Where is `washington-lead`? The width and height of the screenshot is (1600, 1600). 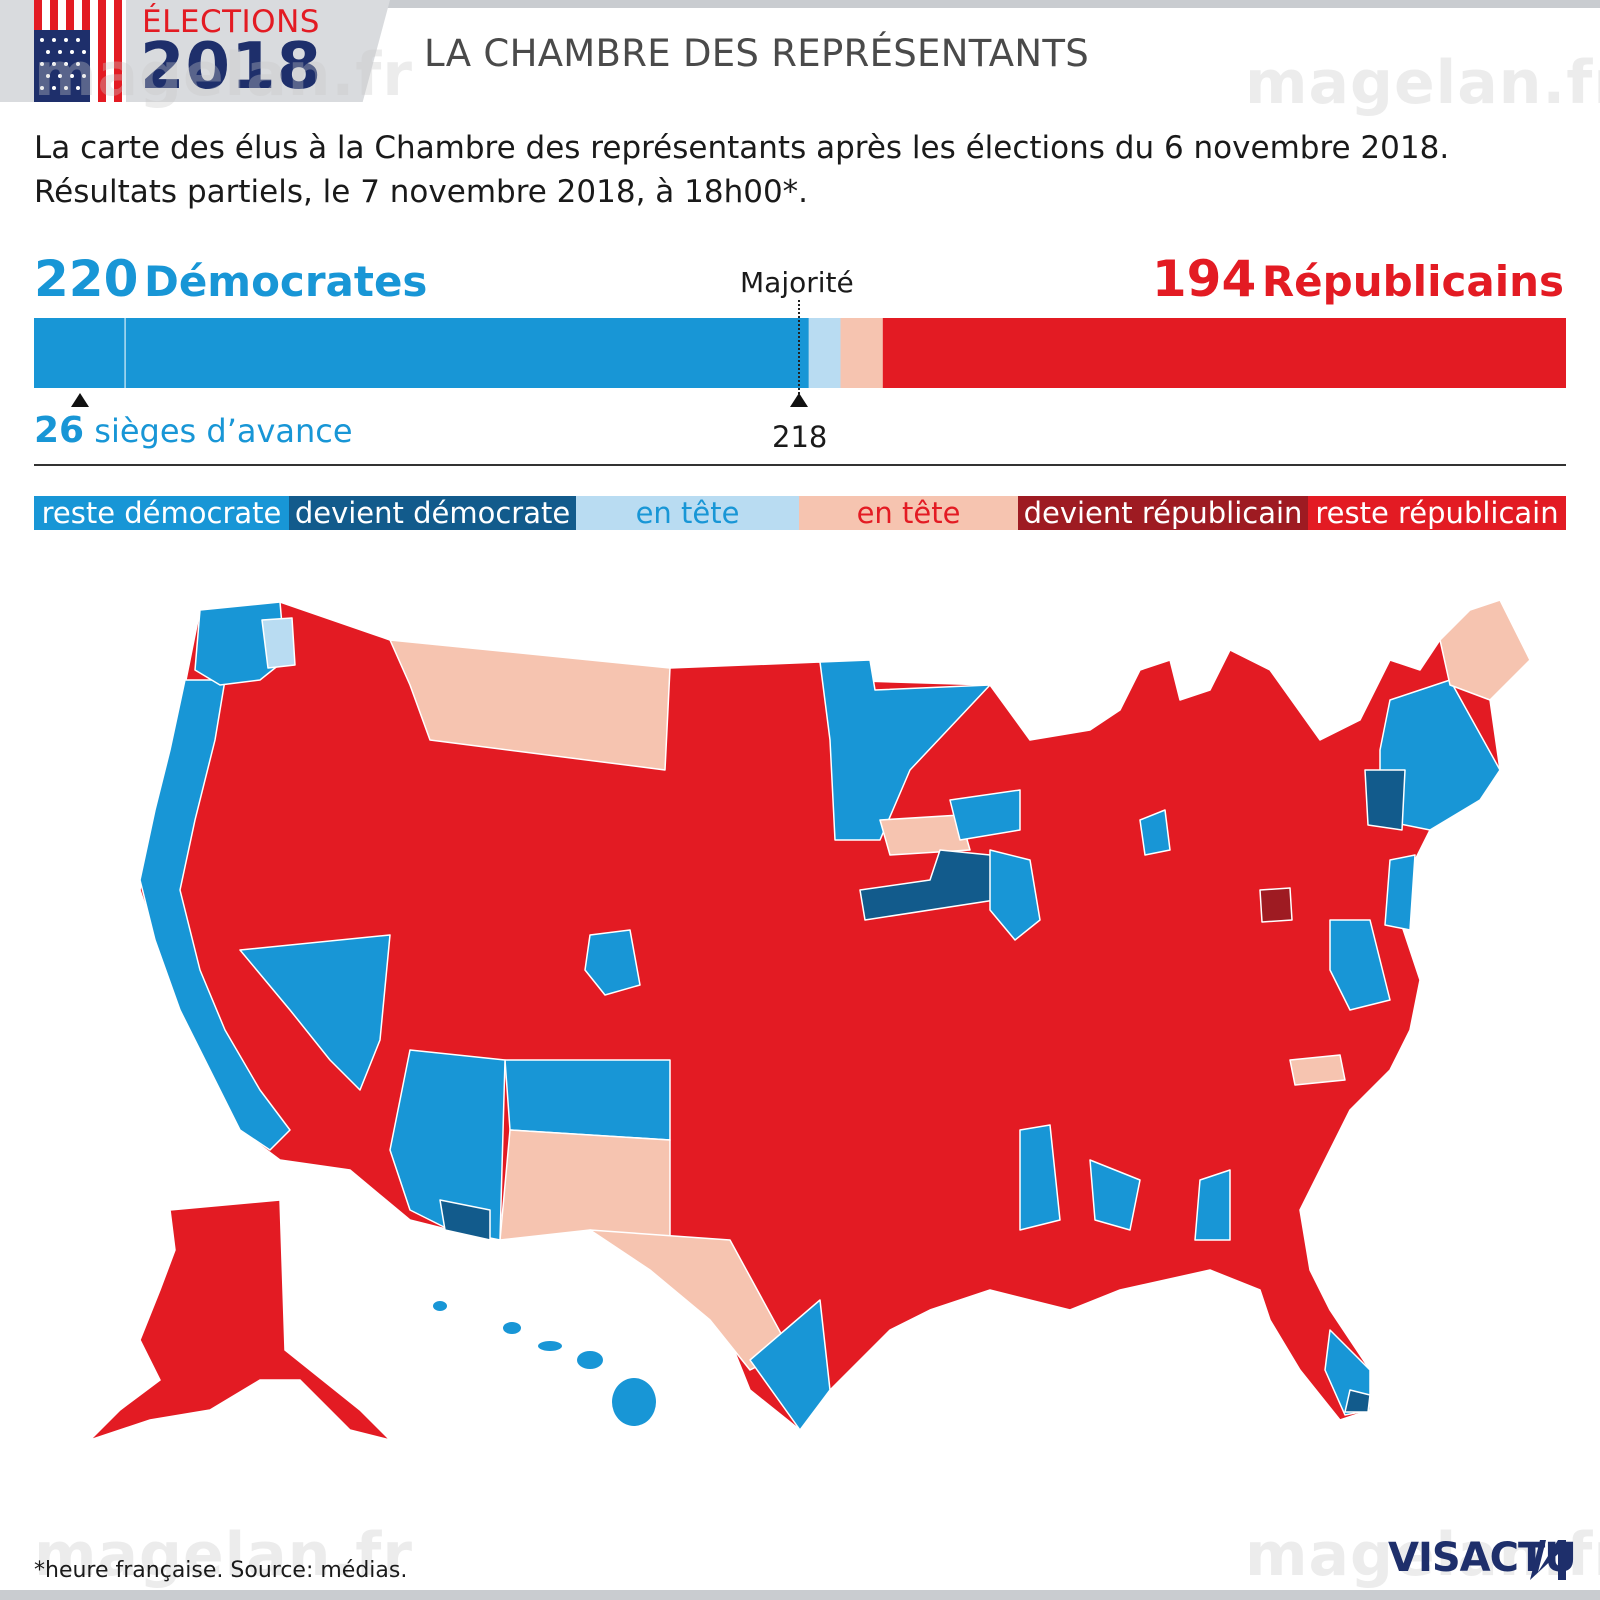
washington-lead is located at coordinates (278, 643).